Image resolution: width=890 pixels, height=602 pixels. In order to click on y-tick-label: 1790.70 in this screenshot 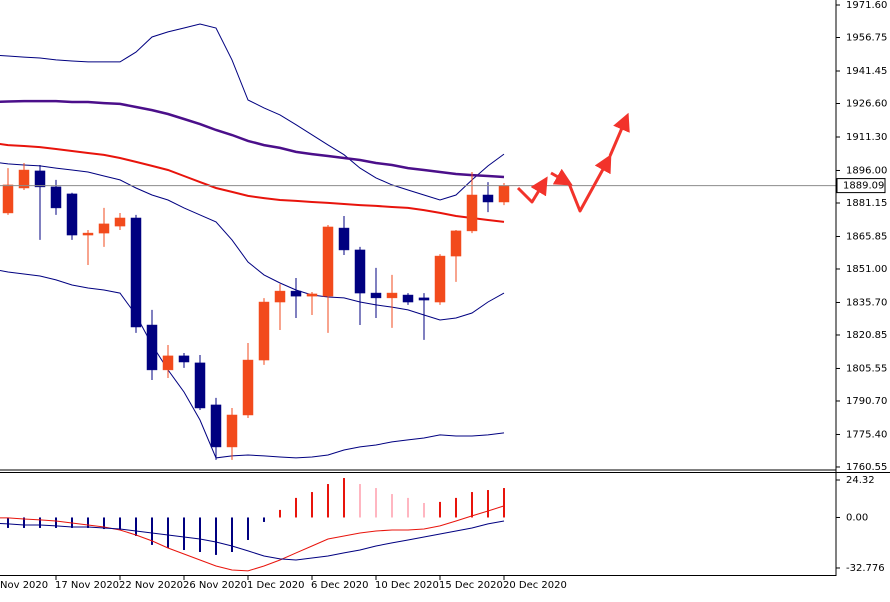, I will do `click(866, 401)`.